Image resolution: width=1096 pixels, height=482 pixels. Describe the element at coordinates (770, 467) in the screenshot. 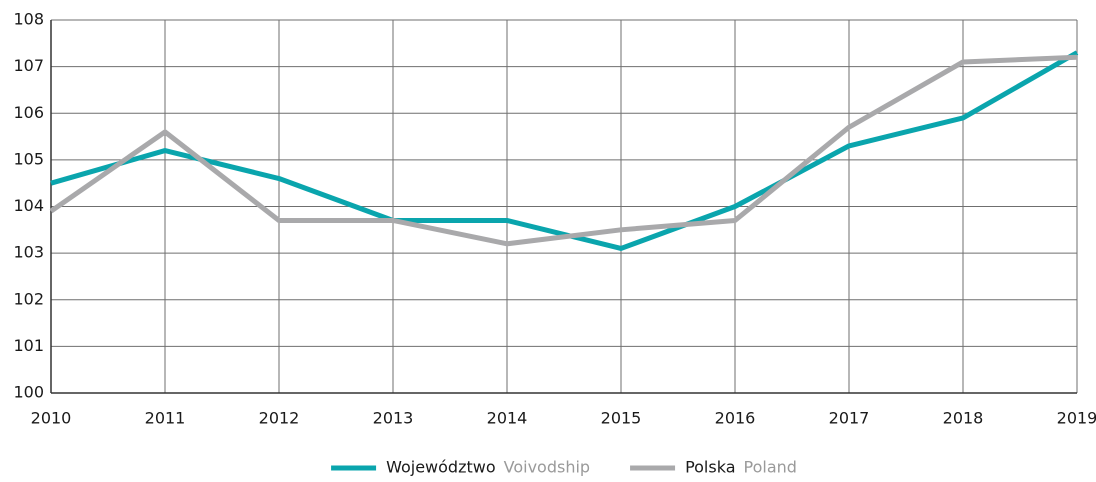

I see `legend-label: Poland` at that location.